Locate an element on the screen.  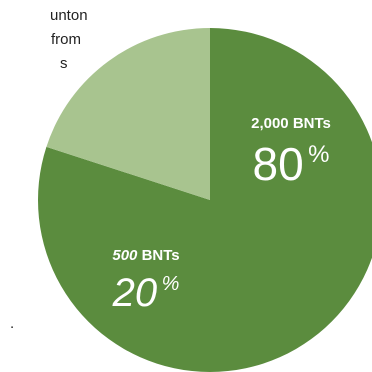
slice-label-large: 2,000 BNTs 80 % is located at coordinates (291, 152).